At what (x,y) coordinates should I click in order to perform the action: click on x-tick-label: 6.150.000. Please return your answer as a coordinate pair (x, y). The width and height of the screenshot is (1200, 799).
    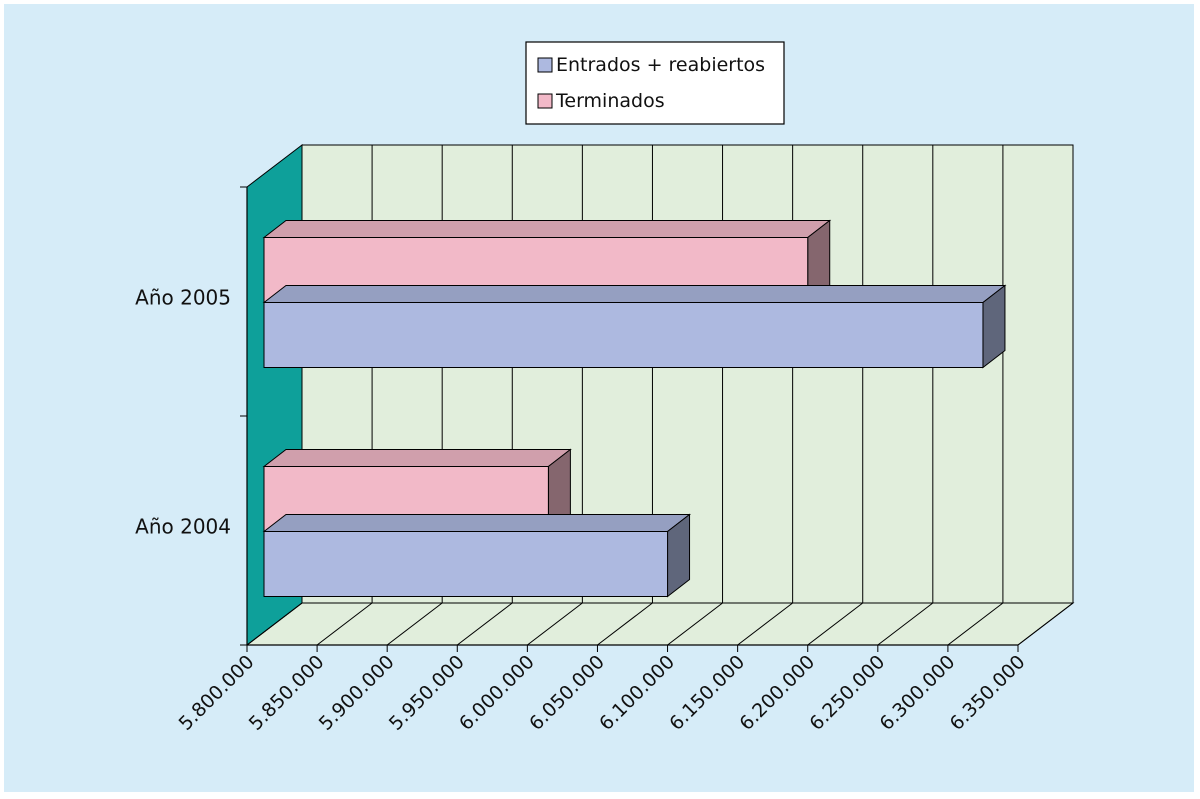
    Looking at the image, I should click on (707, 693).